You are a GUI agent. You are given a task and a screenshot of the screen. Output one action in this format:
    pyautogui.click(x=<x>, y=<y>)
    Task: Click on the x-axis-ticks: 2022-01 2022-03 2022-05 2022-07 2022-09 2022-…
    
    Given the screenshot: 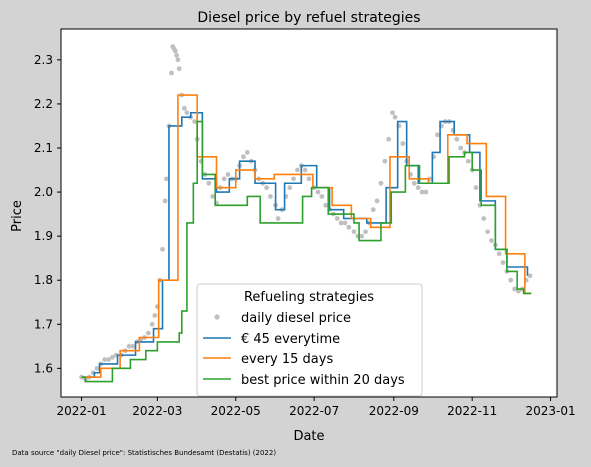 What is the action you would take?
    pyautogui.click(x=316, y=407)
    